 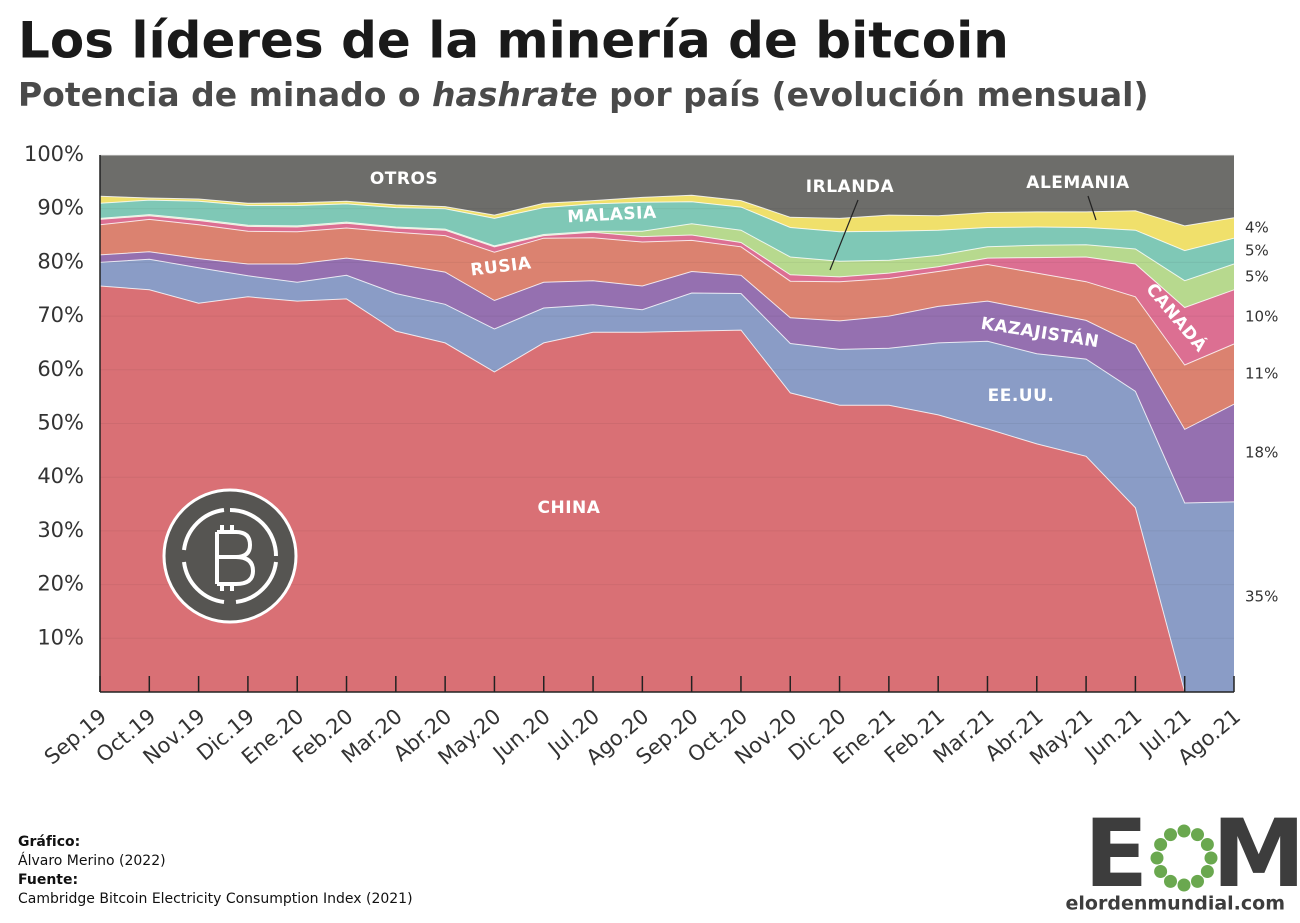 I want to click on y-tick-label: 50%, so click(x=60, y=423).